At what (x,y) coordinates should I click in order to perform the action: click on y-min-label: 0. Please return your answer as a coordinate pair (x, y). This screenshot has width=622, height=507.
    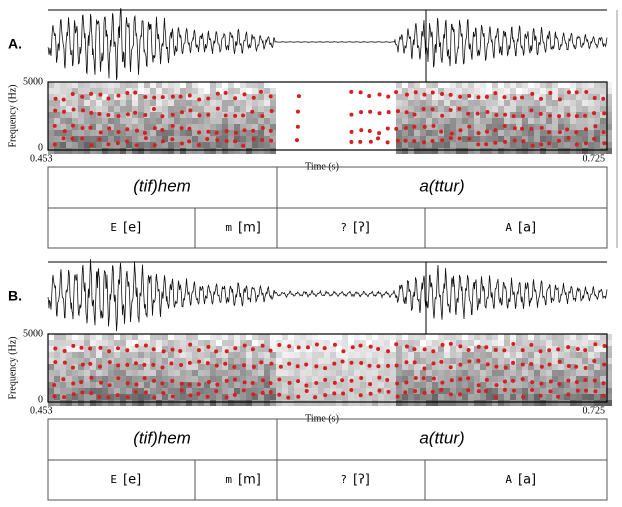
    Looking at the image, I should click on (40, 147).